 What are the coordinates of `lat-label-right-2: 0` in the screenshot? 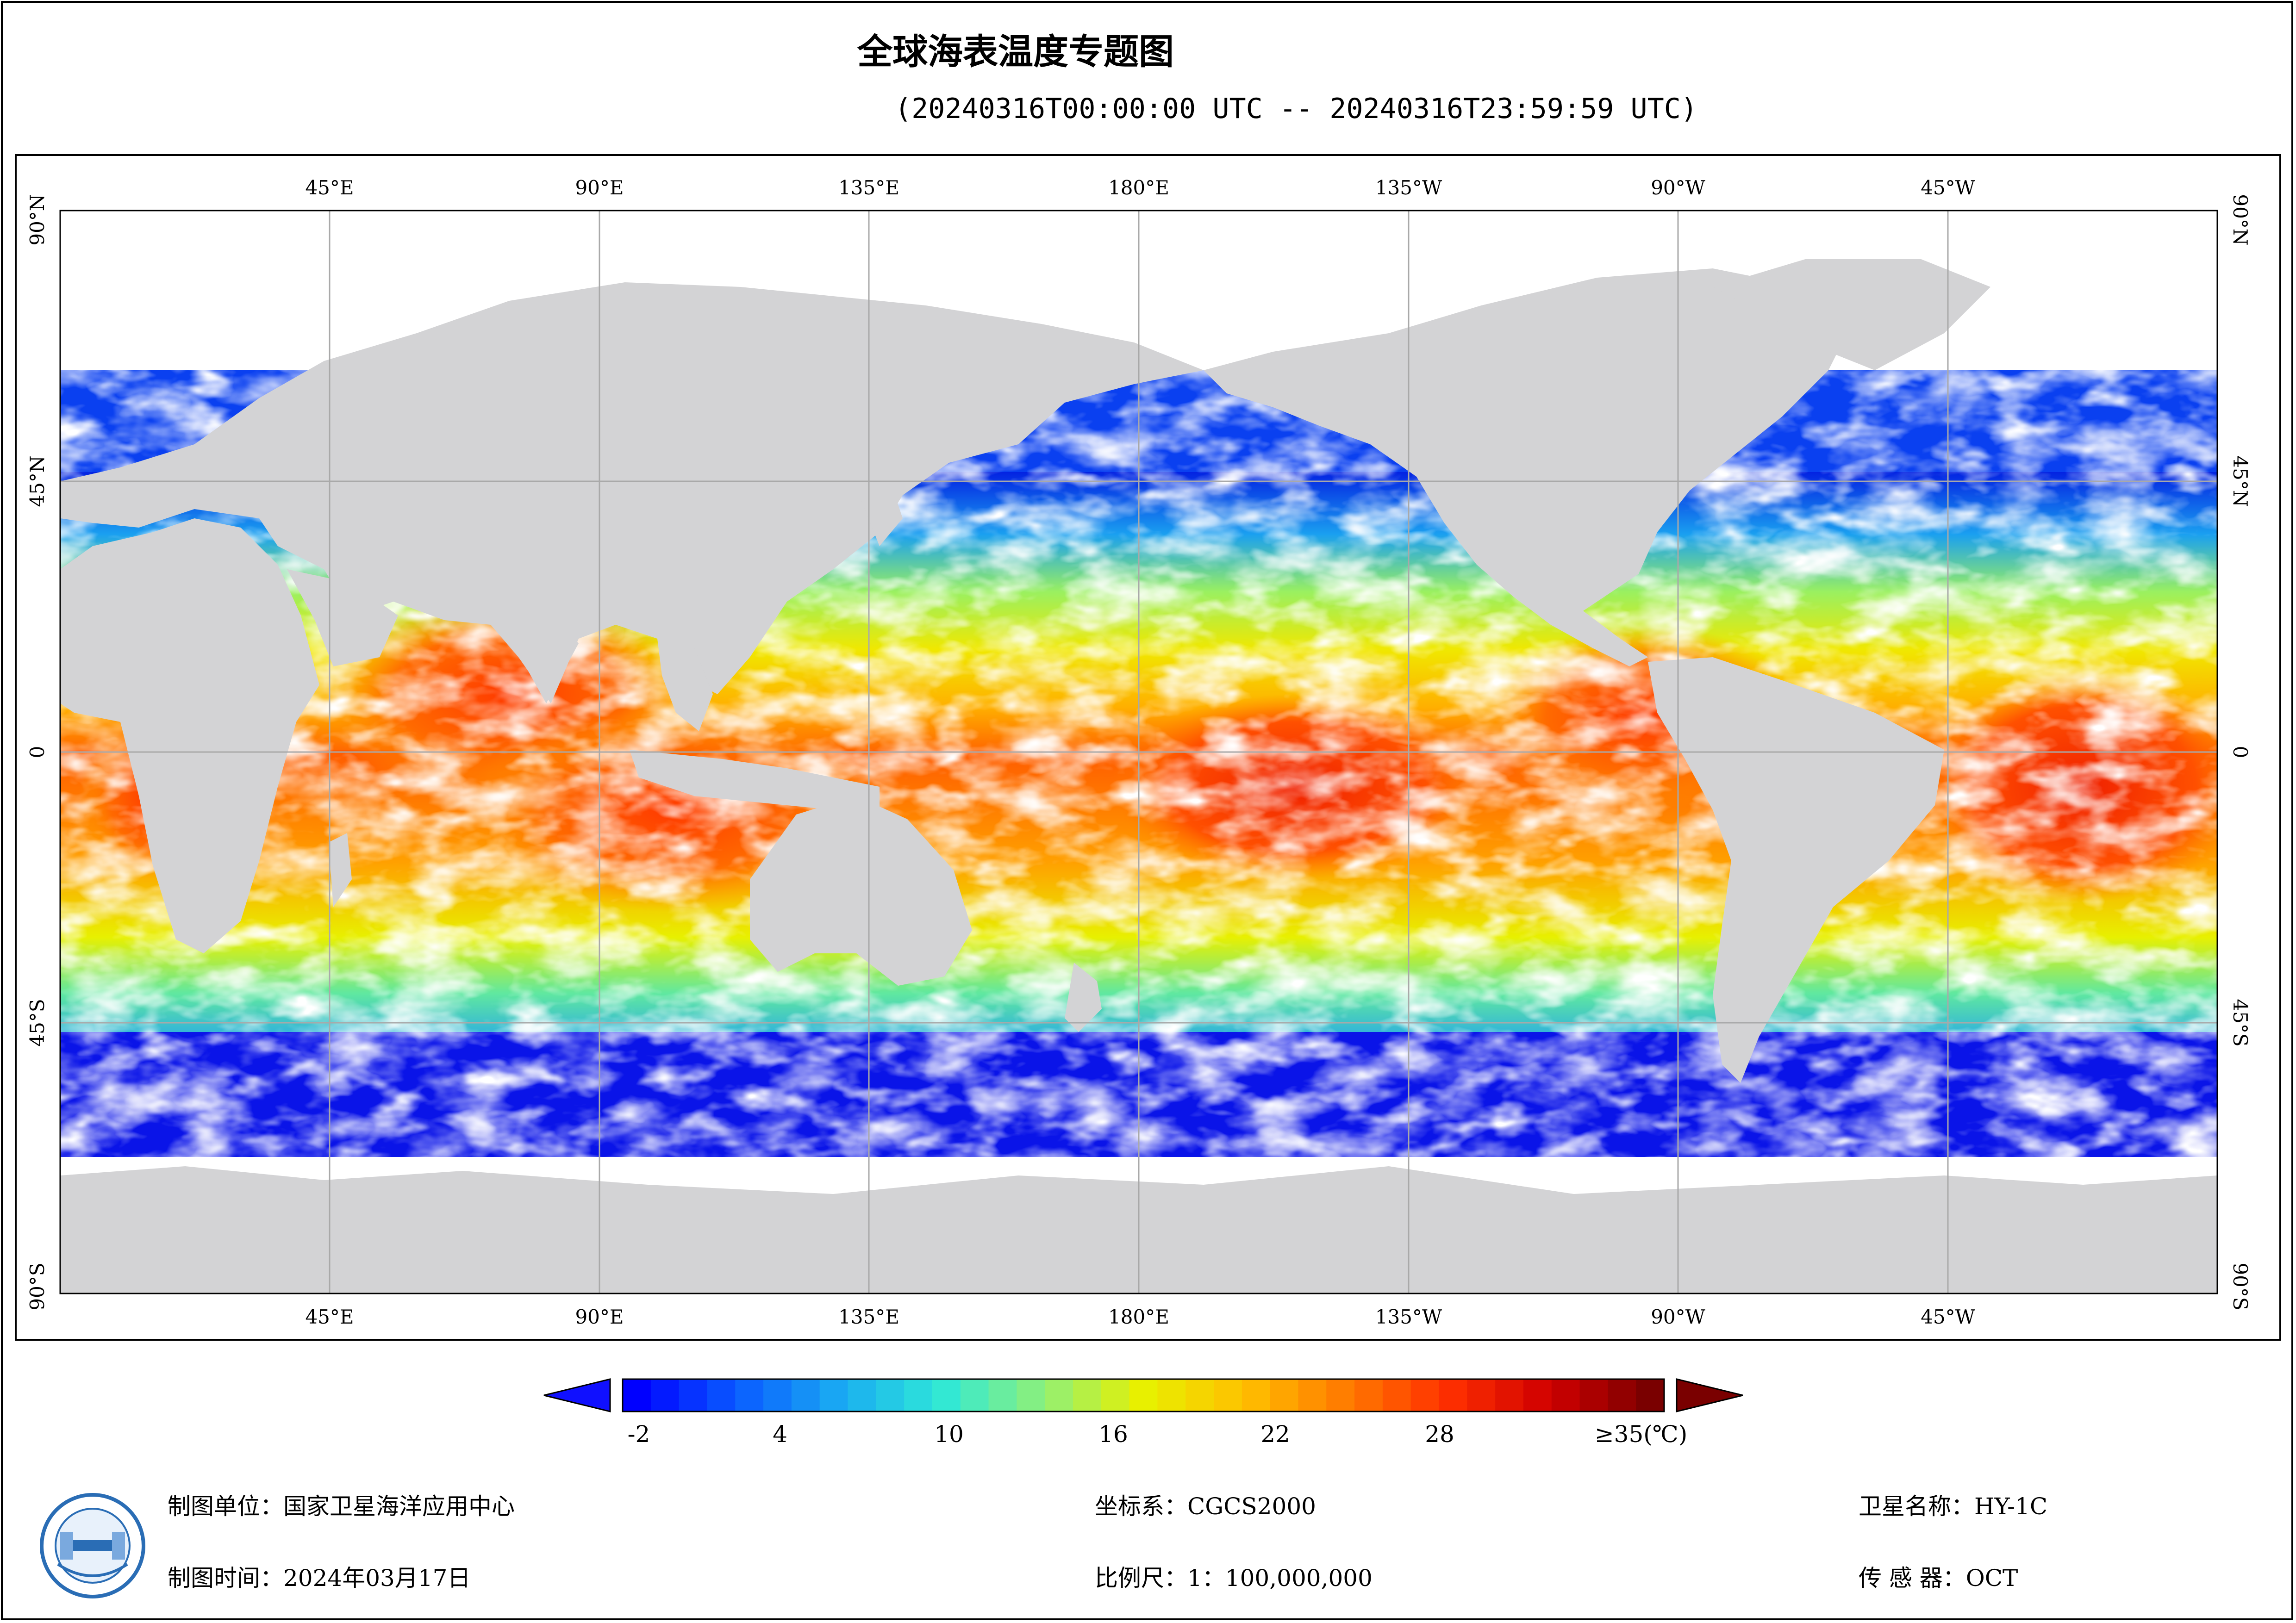 It's located at (2240, 752).